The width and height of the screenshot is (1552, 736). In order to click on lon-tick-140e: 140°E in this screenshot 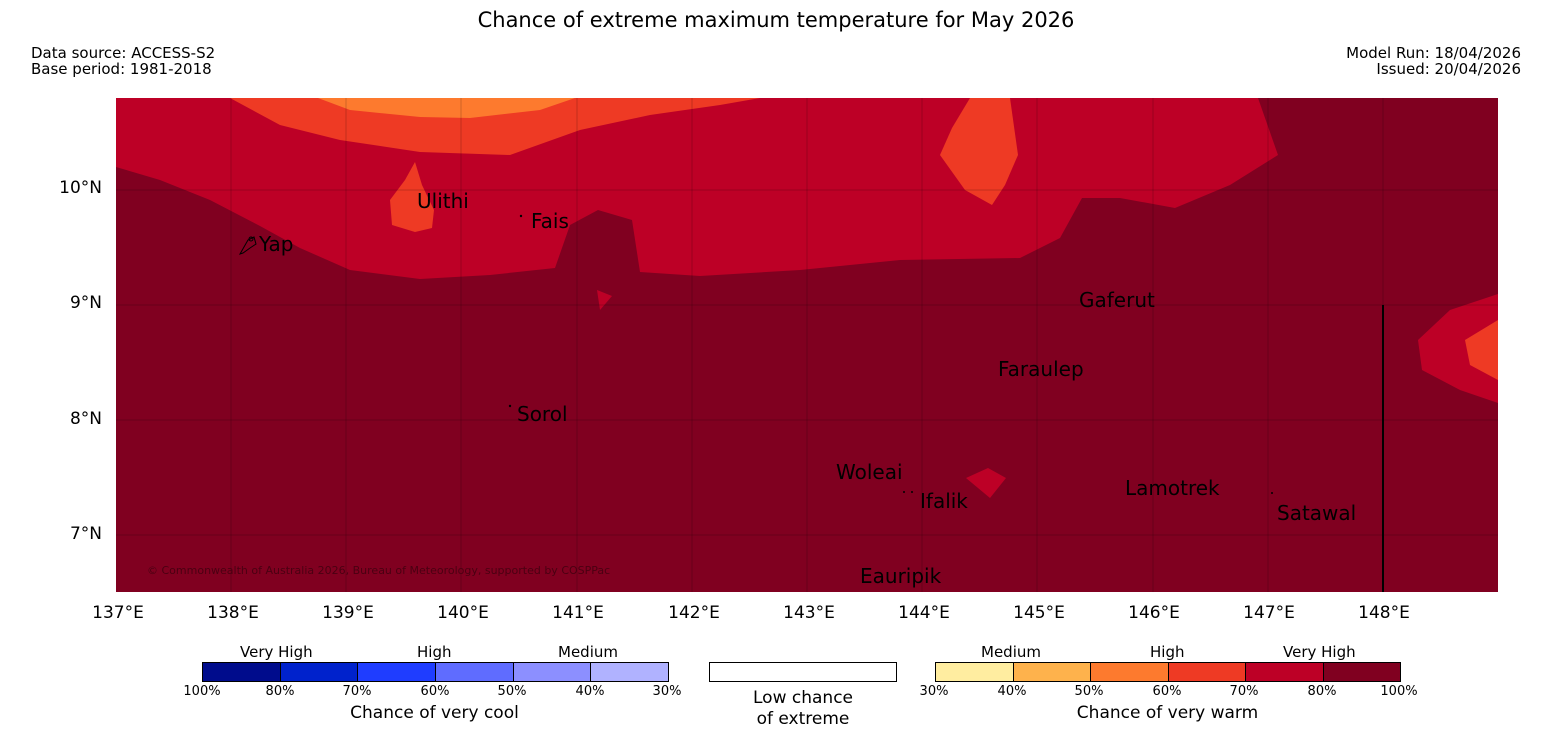, I will do `click(463, 613)`.